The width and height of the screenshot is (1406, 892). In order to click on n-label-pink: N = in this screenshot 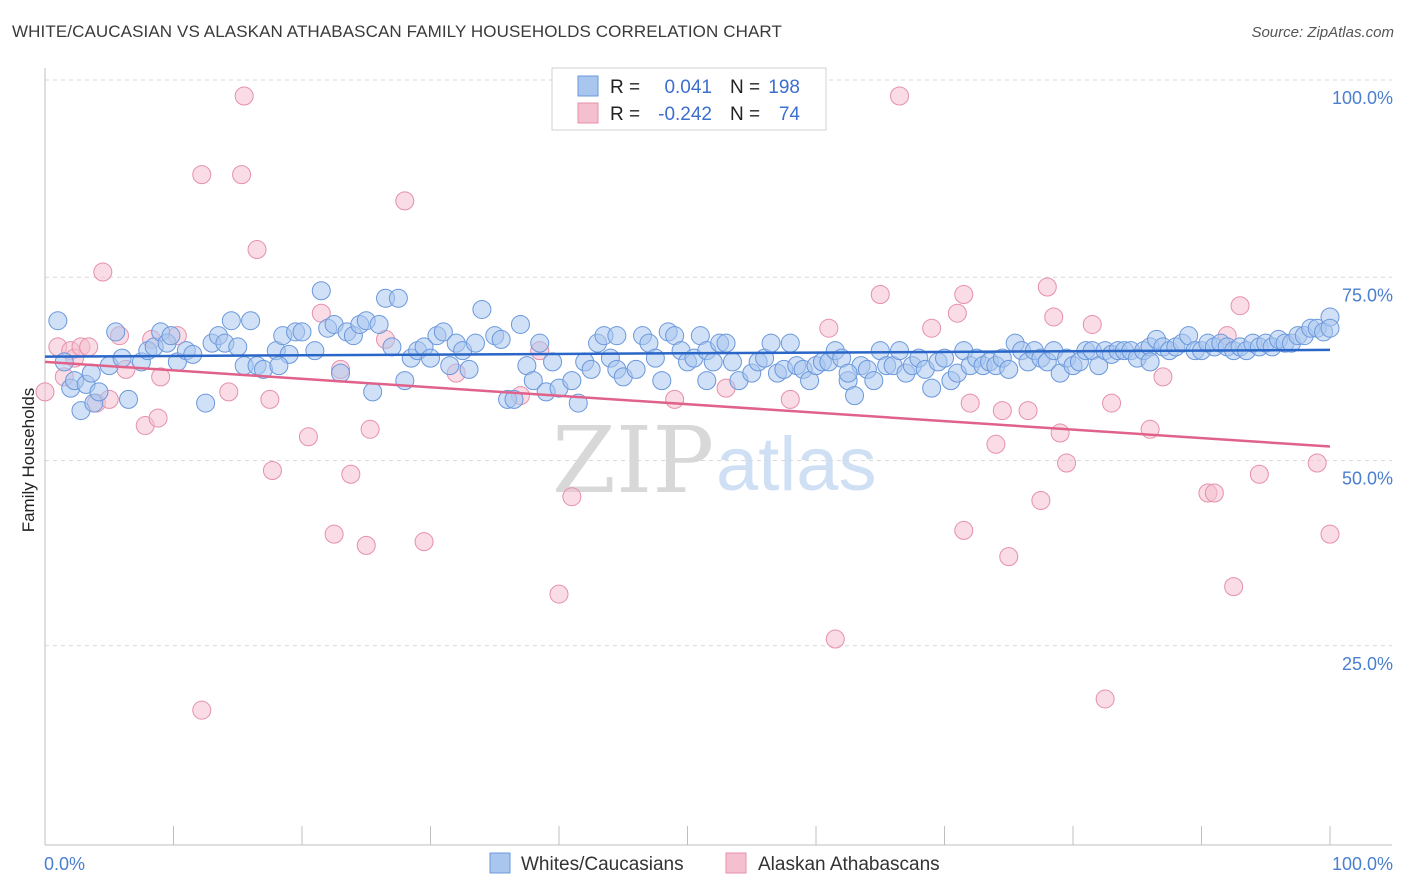, I will do `click(745, 114)`.